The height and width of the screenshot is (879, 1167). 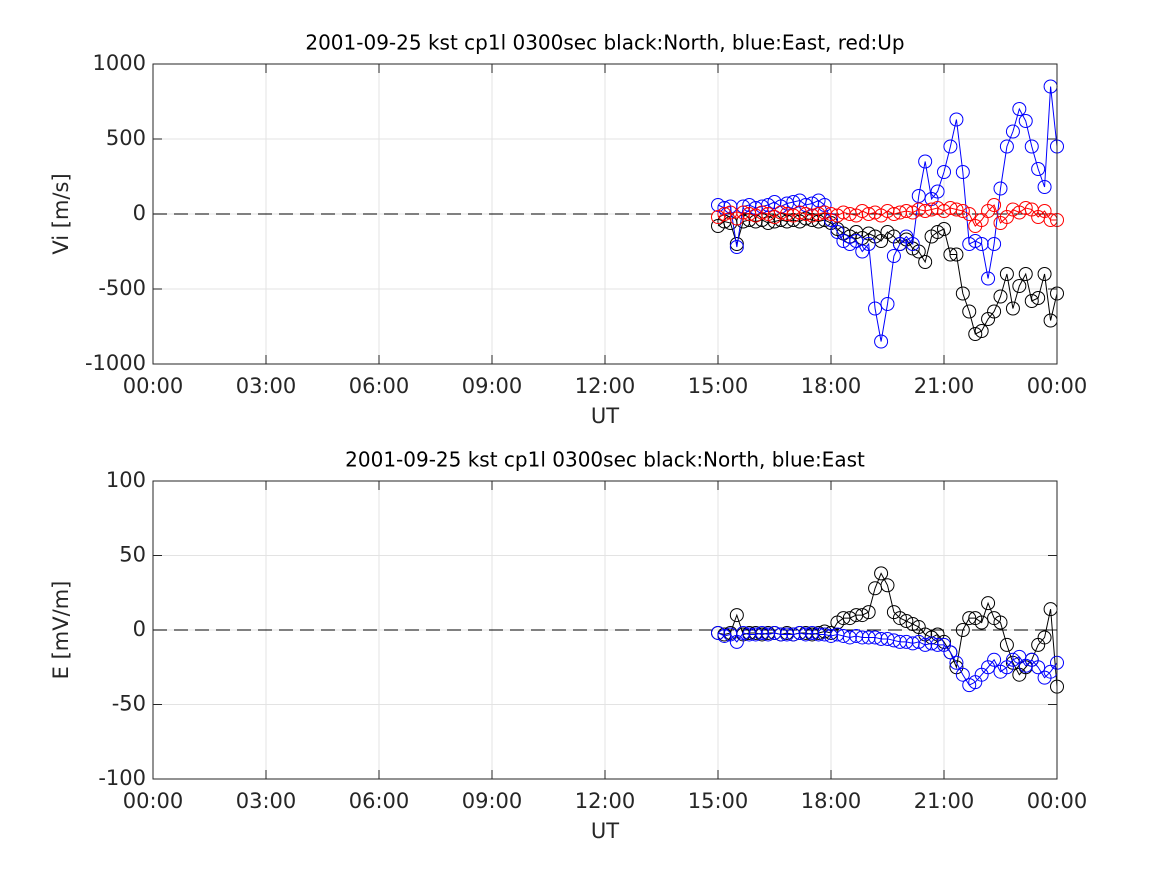 What do you see at coordinates (126, 480) in the screenshot?
I see `y-tick-label: 100` at bounding box center [126, 480].